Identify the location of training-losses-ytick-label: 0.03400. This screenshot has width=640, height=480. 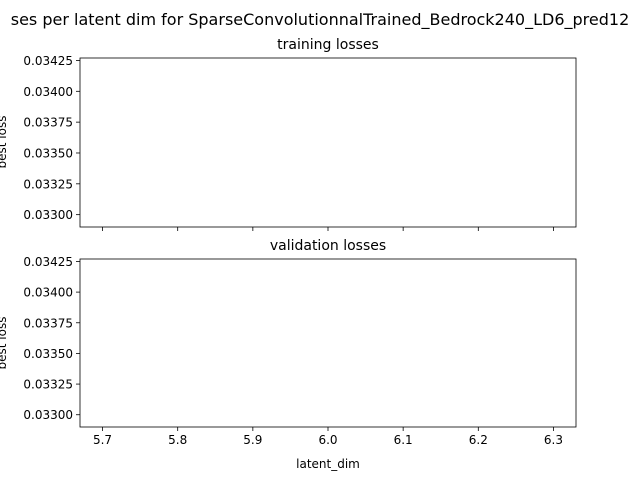
(48, 92).